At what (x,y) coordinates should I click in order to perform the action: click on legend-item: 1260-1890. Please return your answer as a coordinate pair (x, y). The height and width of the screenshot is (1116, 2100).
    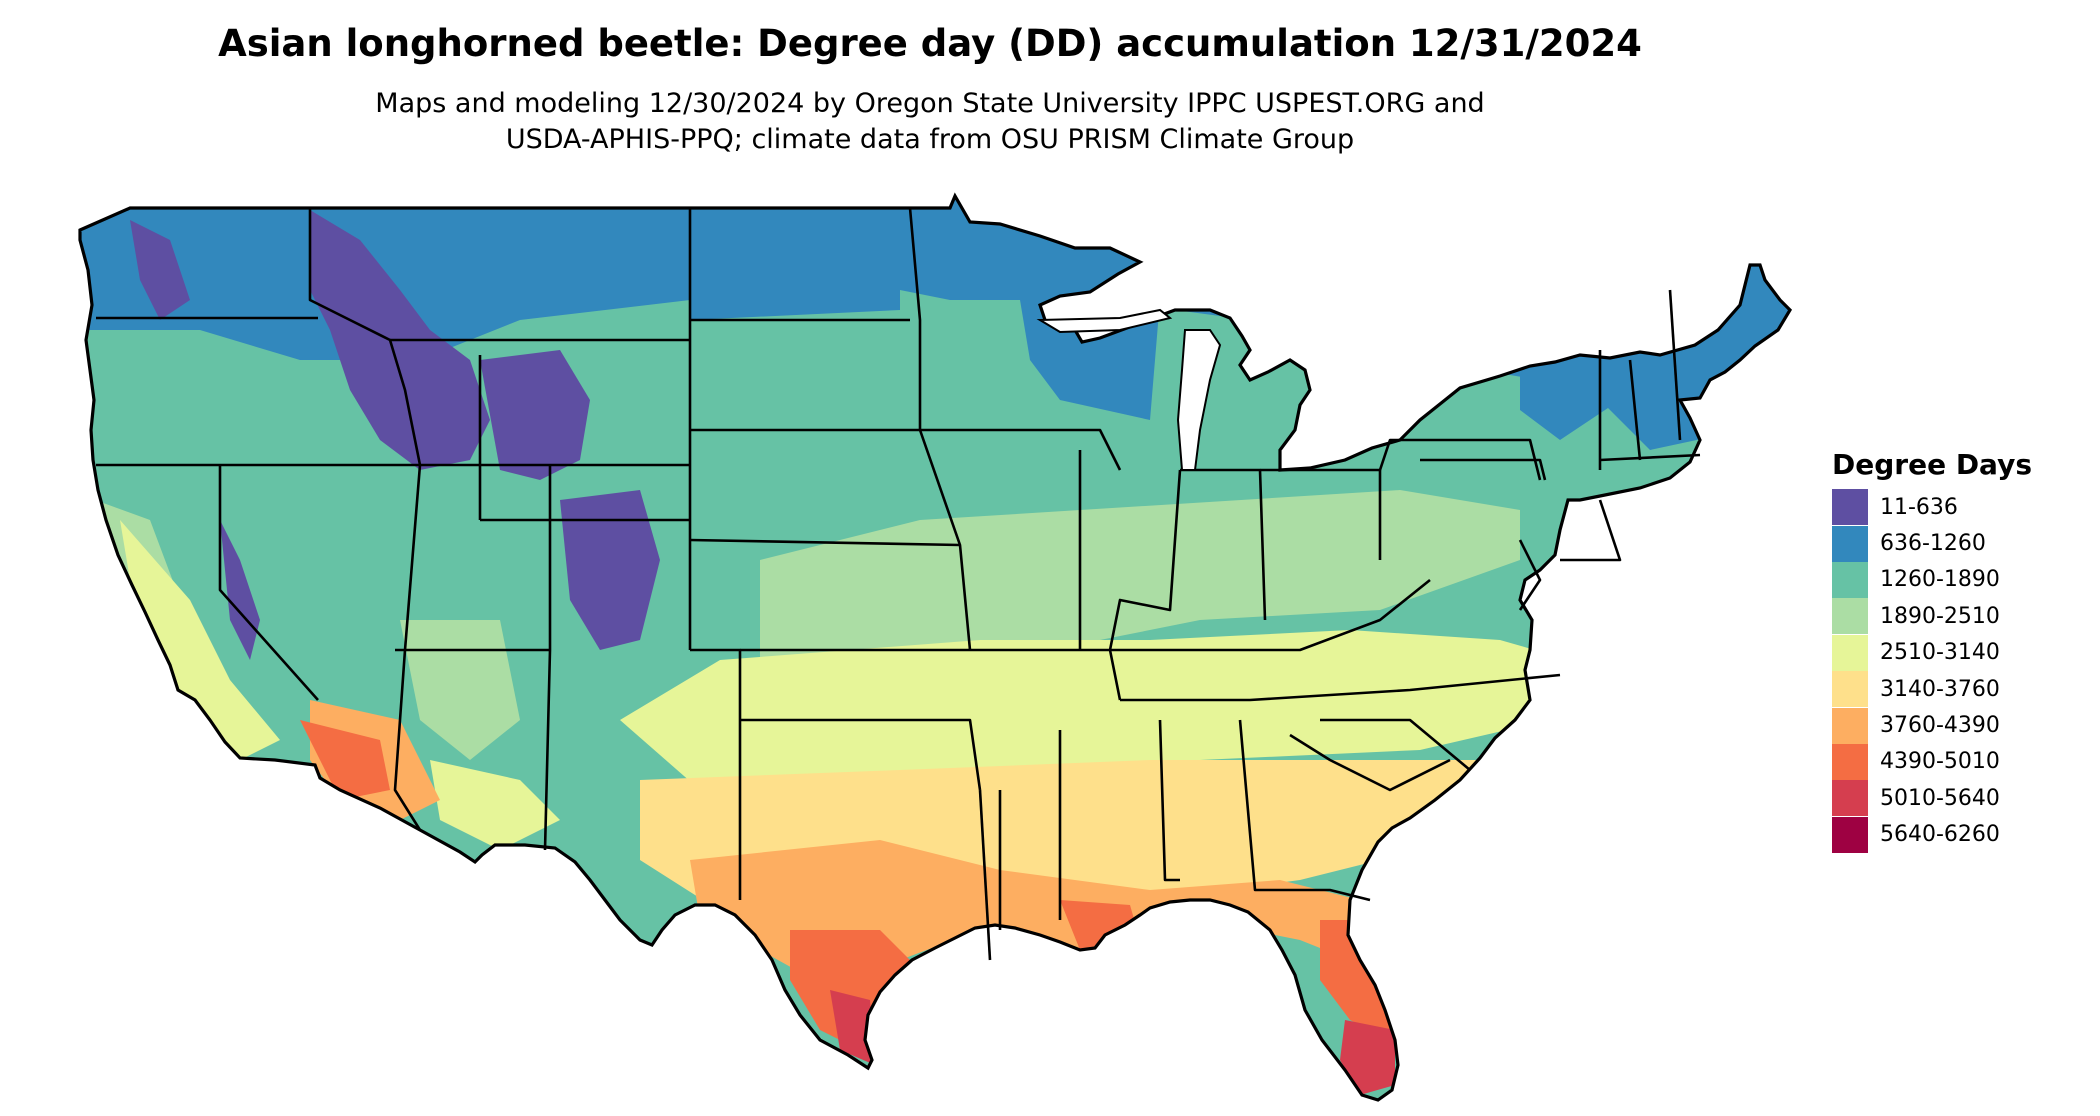
    Looking at the image, I should click on (1932, 579).